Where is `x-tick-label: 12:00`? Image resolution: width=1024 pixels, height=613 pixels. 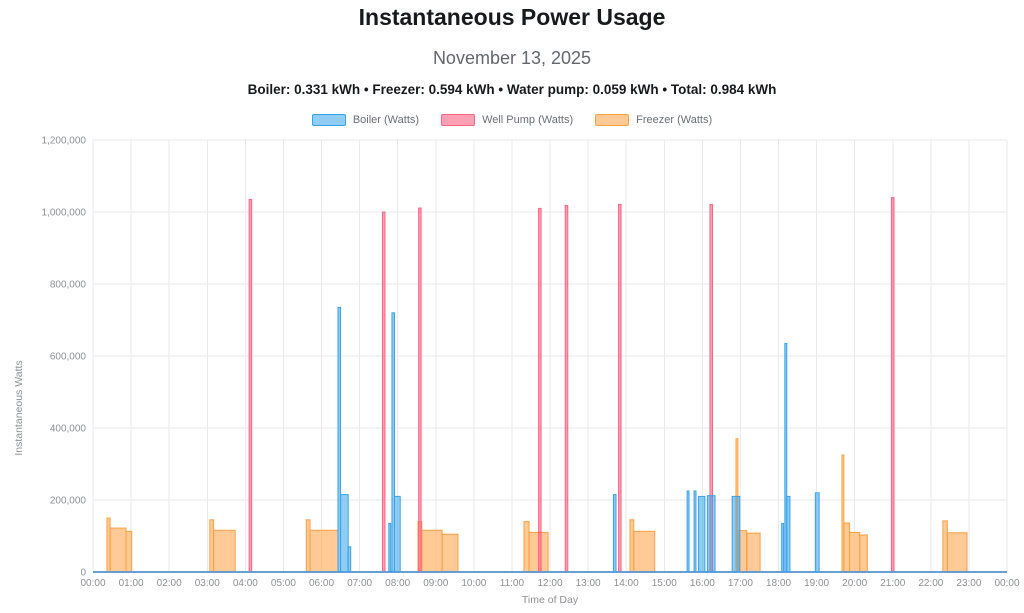 x-tick-label: 12:00 is located at coordinates (549, 583).